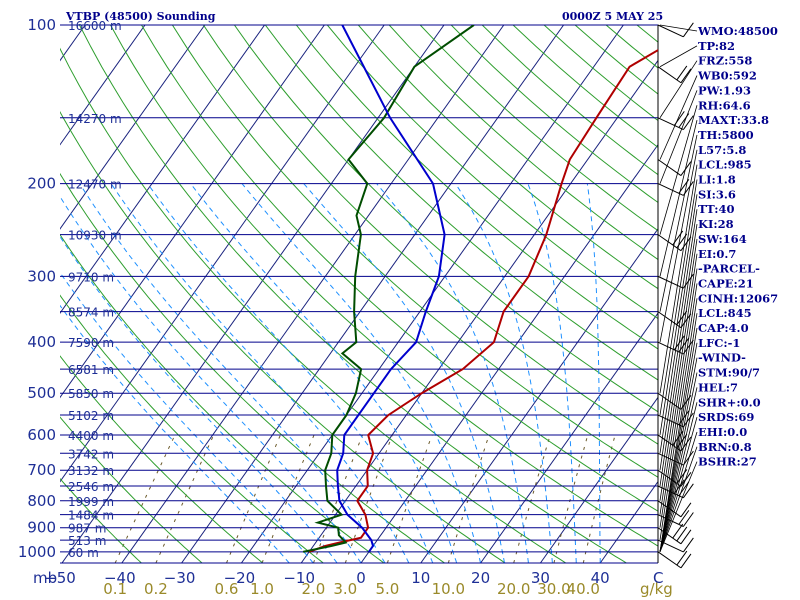 This screenshot has height=600, width=800. Describe the element at coordinates (723, 328) in the screenshot. I see `stability-parameter: CAP:4.0` at that location.